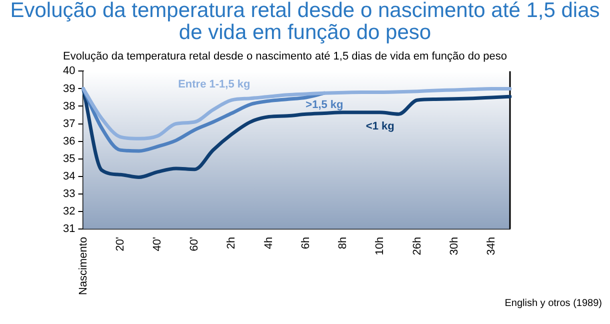 The height and width of the screenshot is (324, 610). What do you see at coordinates (214, 84) in the screenshot?
I see `series-label: Entre 1-1,5 kg` at bounding box center [214, 84].